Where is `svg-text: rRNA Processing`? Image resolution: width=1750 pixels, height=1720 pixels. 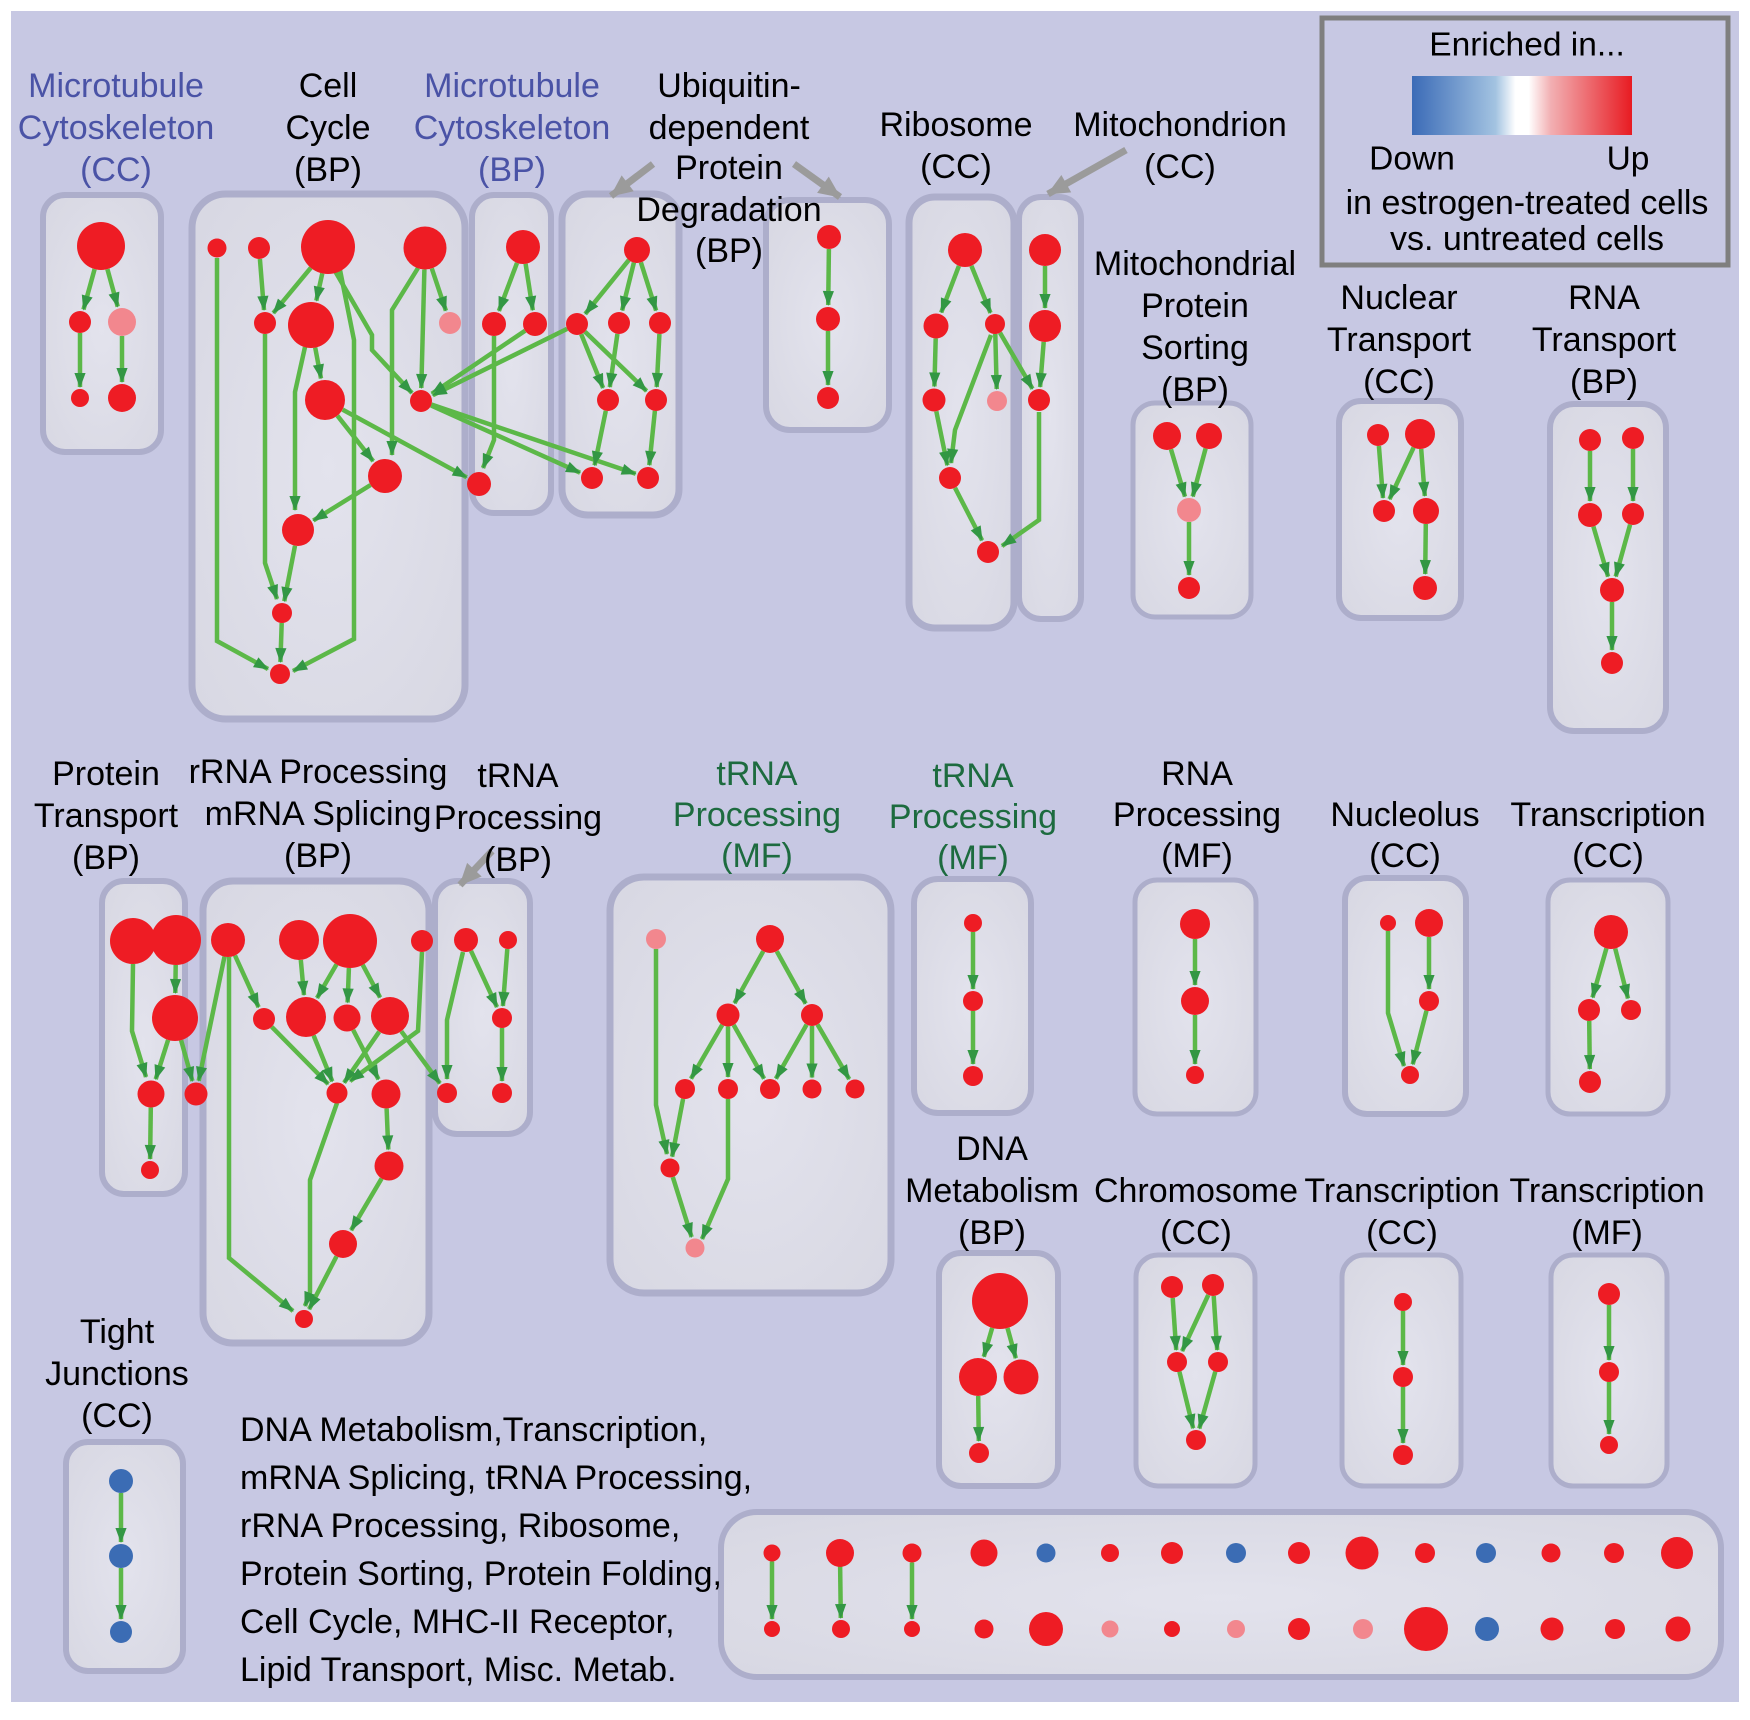 svg-text: rRNA Processing is located at coordinates (318, 772).